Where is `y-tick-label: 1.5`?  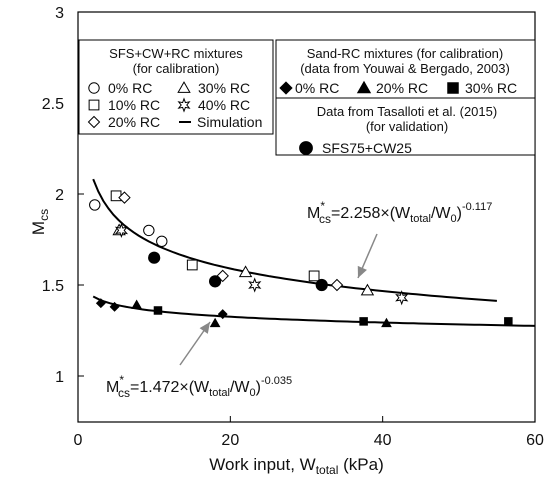 y-tick-label: 1.5 is located at coordinates (53, 286).